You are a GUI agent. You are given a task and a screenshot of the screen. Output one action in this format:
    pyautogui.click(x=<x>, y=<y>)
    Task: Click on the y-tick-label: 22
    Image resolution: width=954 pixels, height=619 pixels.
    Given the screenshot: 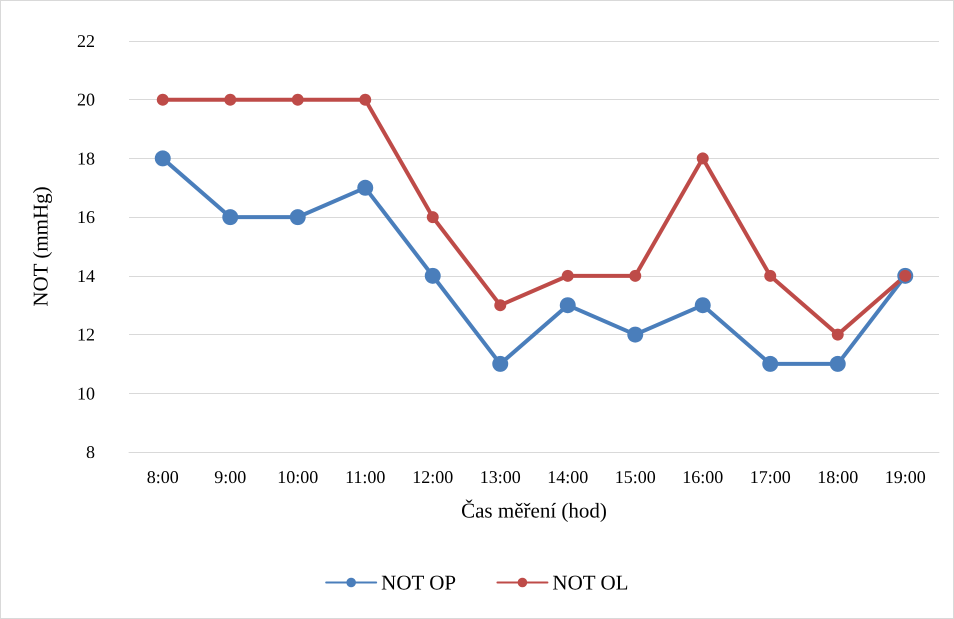 What is the action you would take?
    pyautogui.click(x=86, y=41)
    